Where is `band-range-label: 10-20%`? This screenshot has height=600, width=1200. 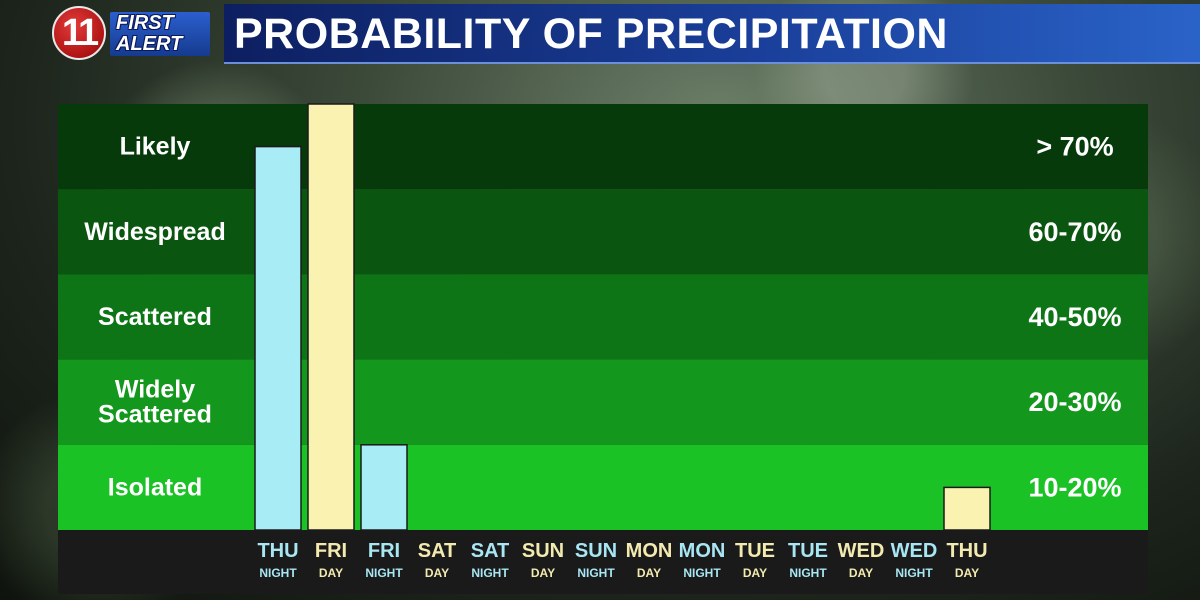 band-range-label: 10-20% is located at coordinates (1074, 487).